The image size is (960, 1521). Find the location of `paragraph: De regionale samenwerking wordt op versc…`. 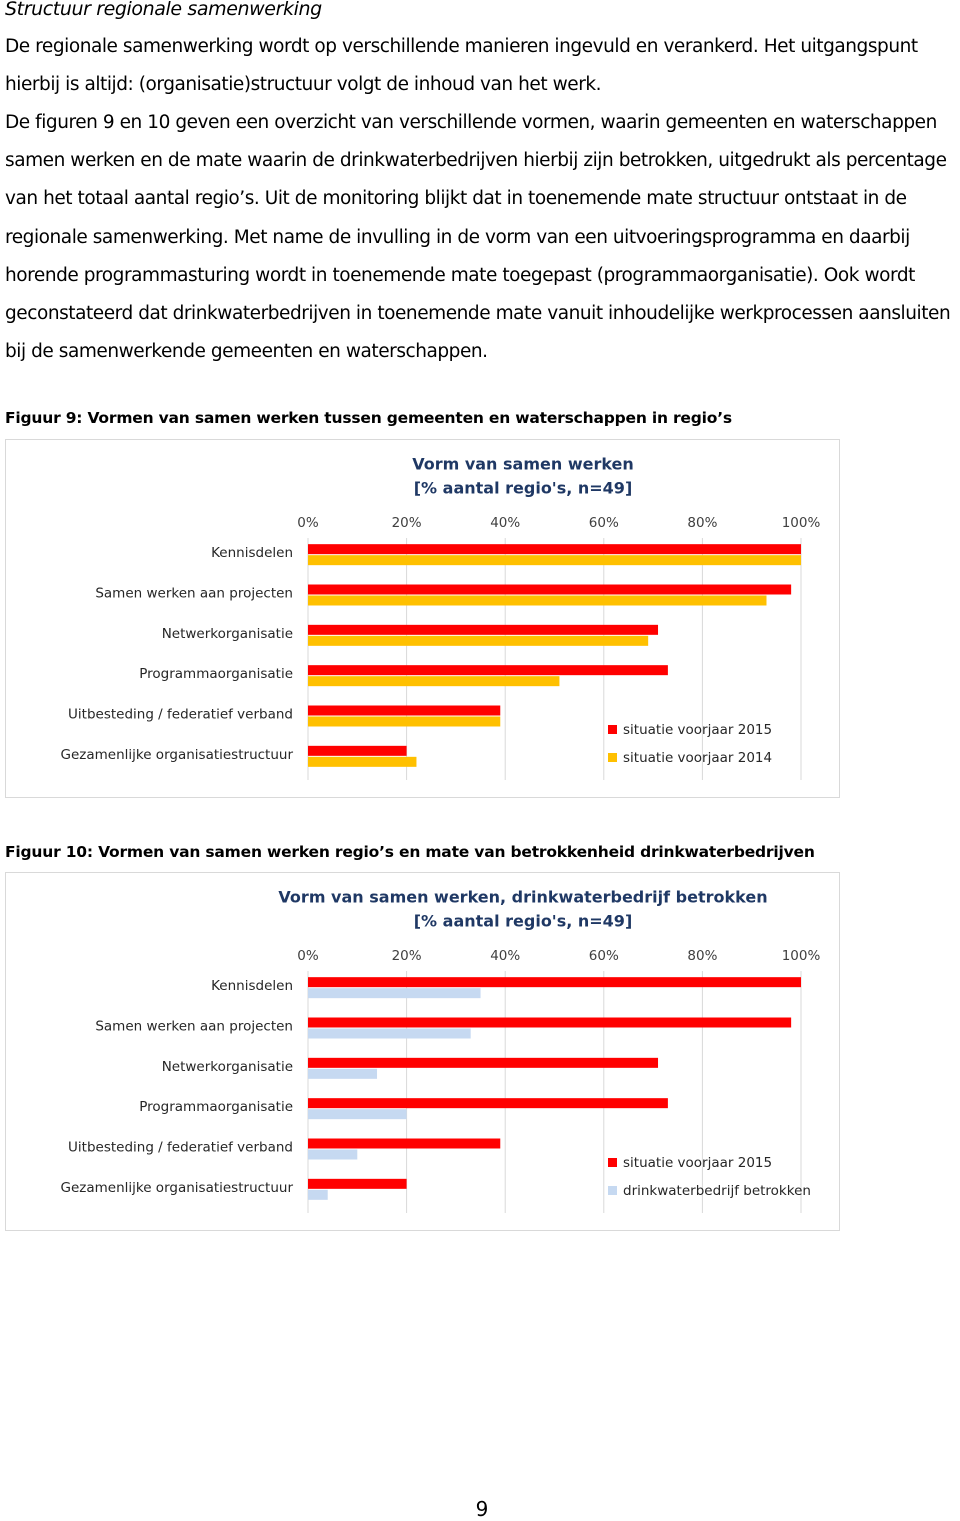

paragraph: De regionale samenwerking wordt op versc… is located at coordinates (461, 66).